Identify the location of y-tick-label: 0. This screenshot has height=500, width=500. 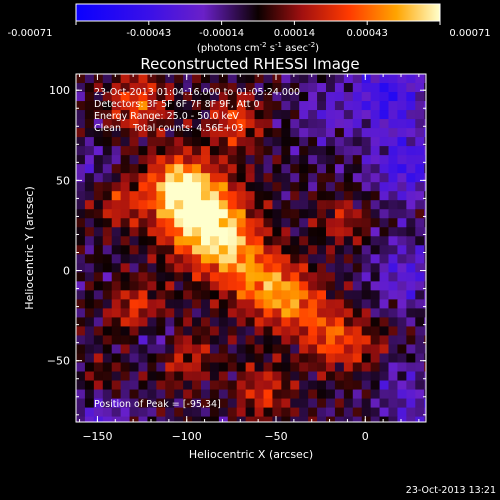
(66, 271).